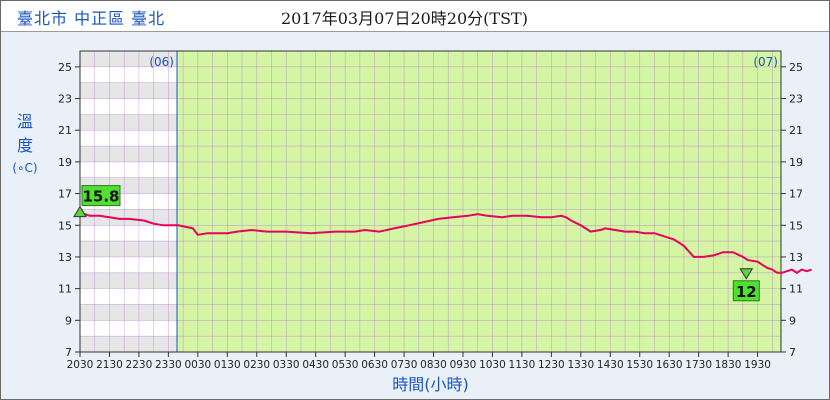 The width and height of the screenshot is (830, 400). What do you see at coordinates (65, 67) in the screenshot?
I see `y-tick-label-left: 25` at bounding box center [65, 67].